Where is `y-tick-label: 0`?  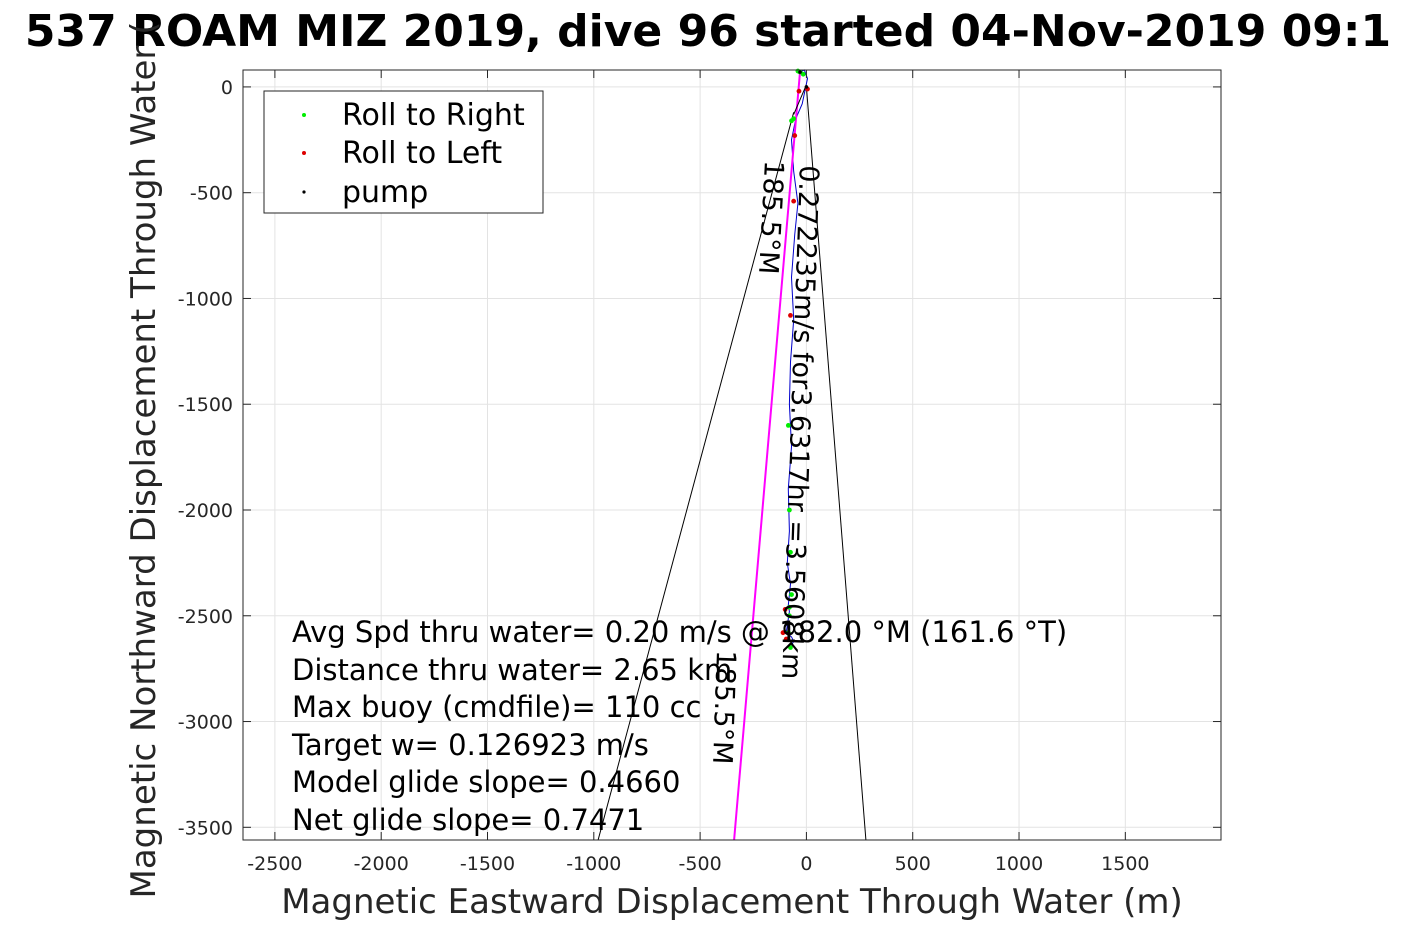
y-tick-label: 0 is located at coordinates (227, 88).